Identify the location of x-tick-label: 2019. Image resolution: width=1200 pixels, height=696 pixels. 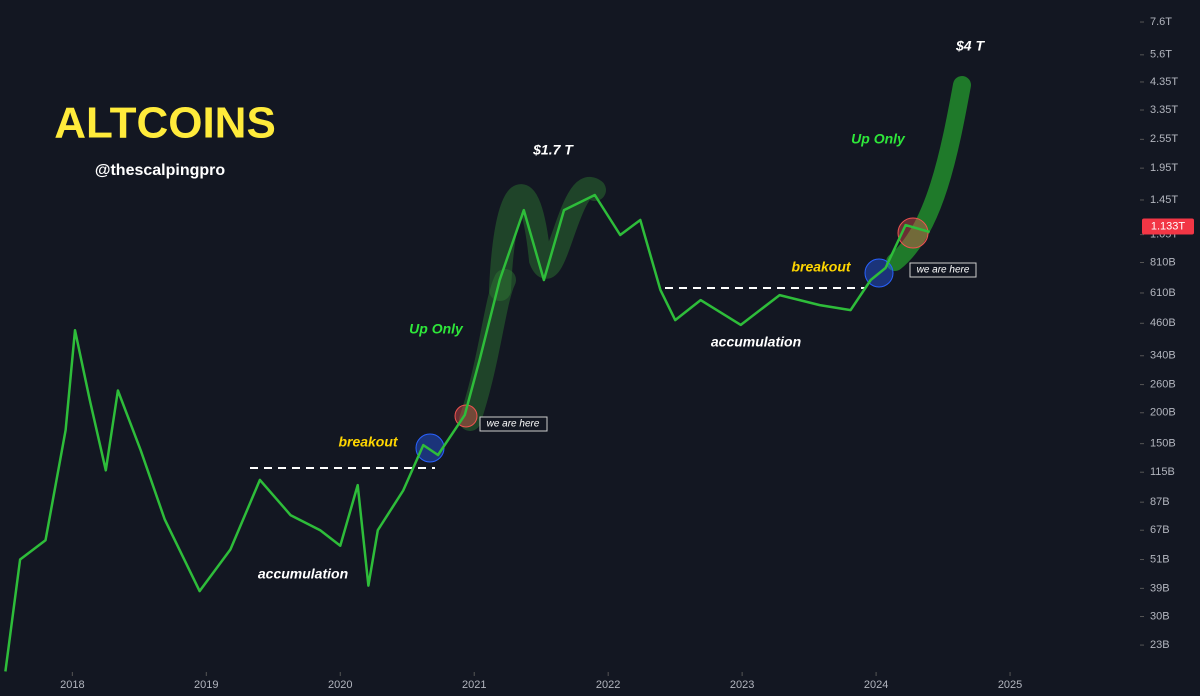
(206, 685).